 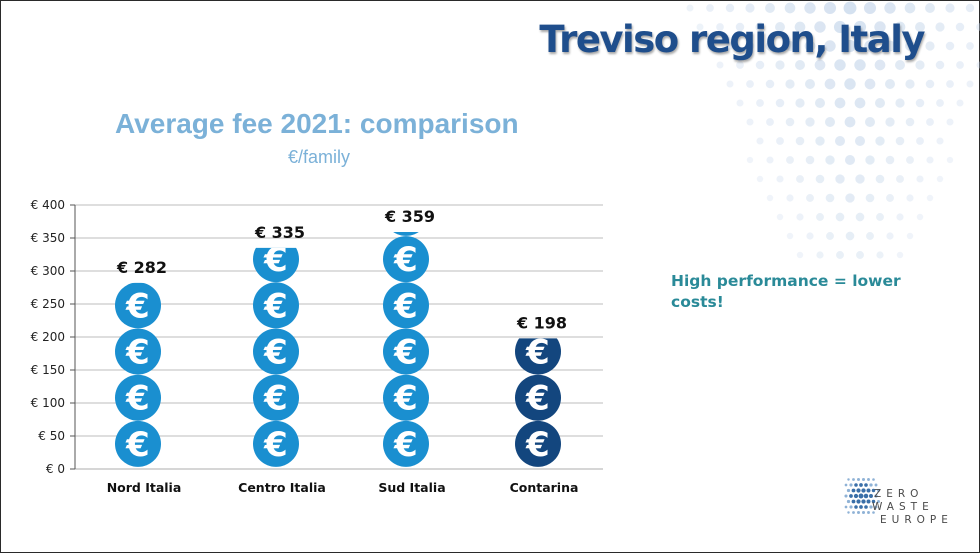 I want to click on y-tick-label: € 150, so click(x=48, y=370).